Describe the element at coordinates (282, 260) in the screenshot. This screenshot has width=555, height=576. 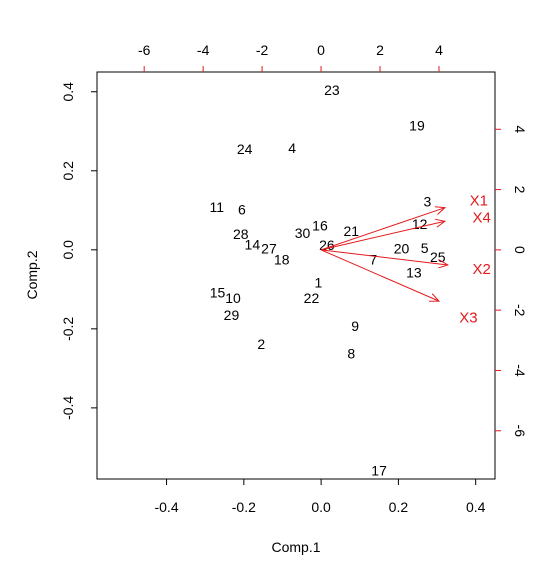
I see `point-label: 18` at that location.